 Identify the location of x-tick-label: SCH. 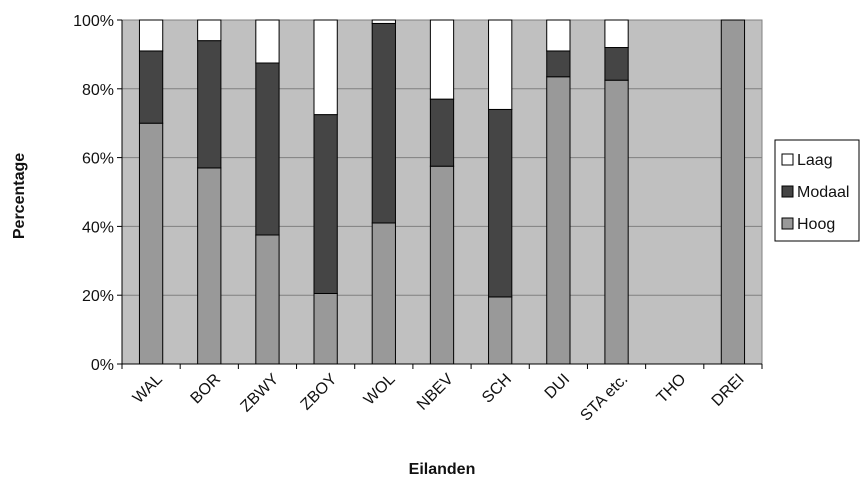
(497, 389).